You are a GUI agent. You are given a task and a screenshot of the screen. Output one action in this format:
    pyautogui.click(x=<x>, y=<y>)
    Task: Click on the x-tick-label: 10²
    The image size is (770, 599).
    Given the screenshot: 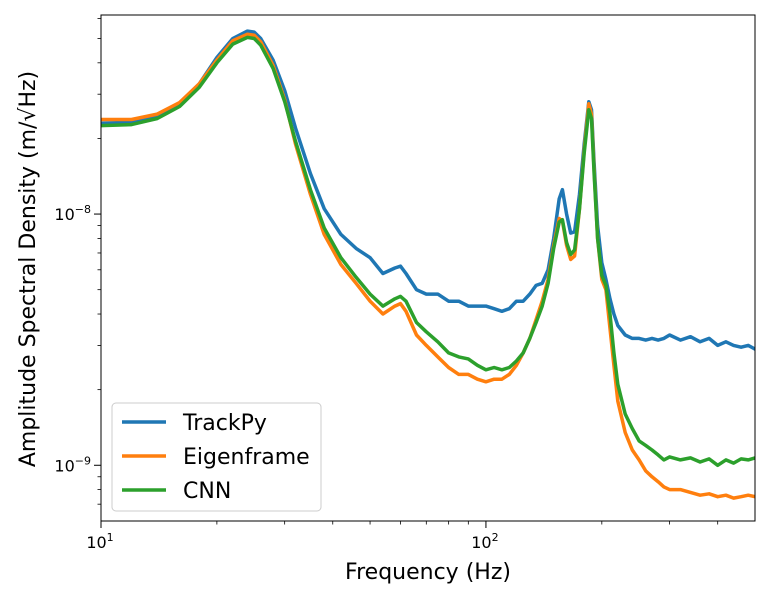 What is the action you would take?
    pyautogui.click(x=484, y=541)
    